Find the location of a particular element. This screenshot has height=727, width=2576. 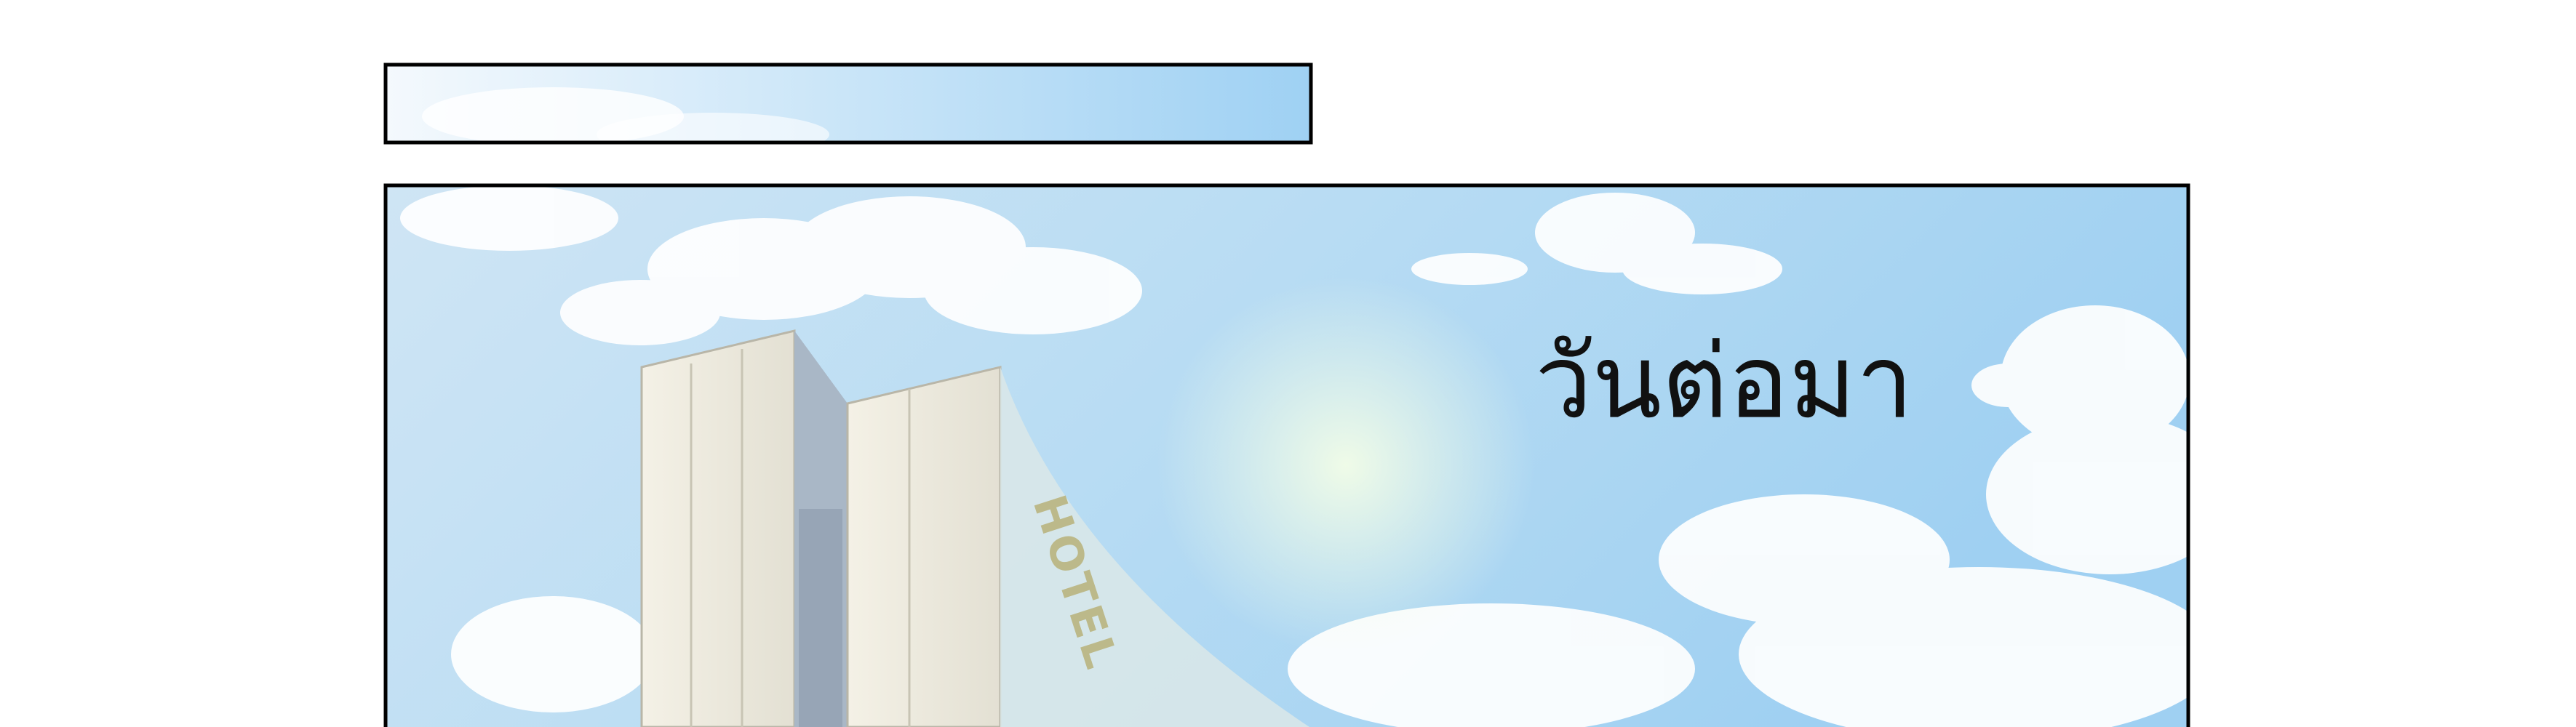

caption: วันต่อมา is located at coordinates (1724, 383).